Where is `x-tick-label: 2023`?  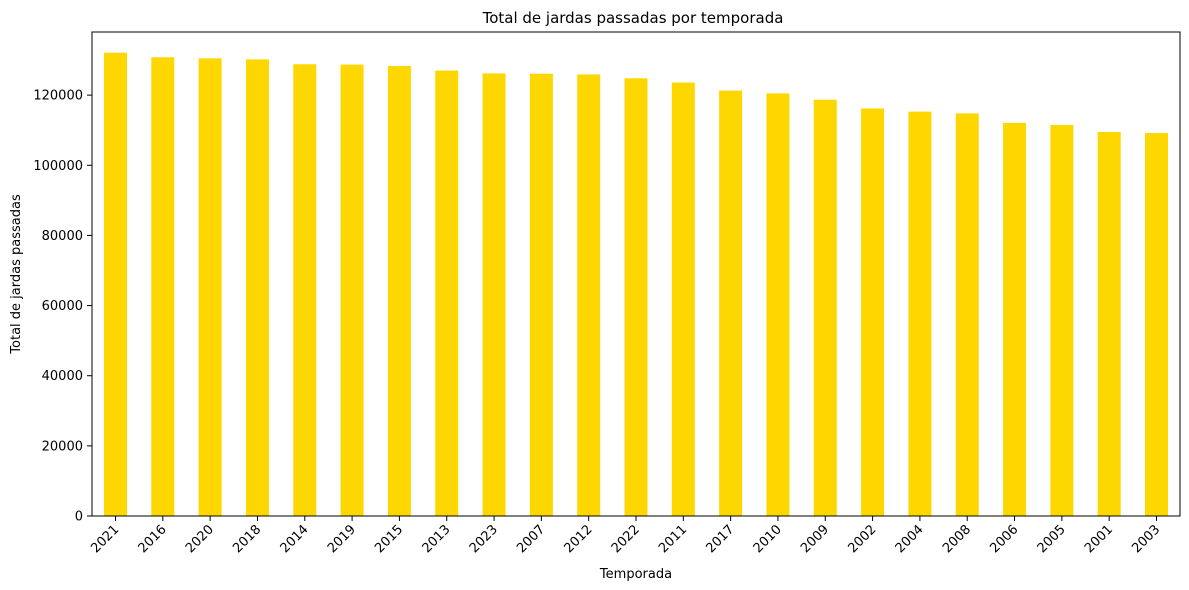 x-tick-label: 2023 is located at coordinates (484, 539).